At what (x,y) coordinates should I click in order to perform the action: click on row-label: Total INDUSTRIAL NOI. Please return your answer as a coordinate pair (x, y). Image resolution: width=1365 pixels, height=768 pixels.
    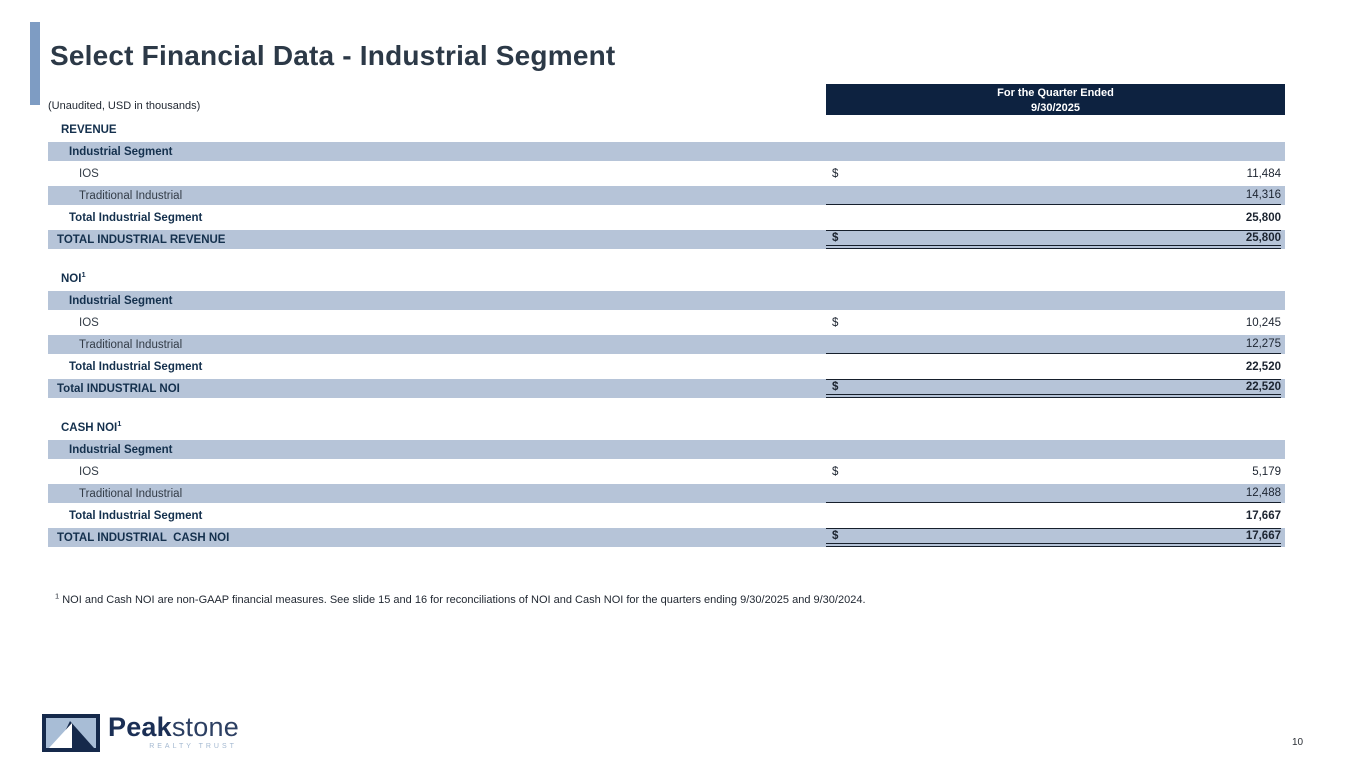
    Looking at the image, I should click on (118, 388).